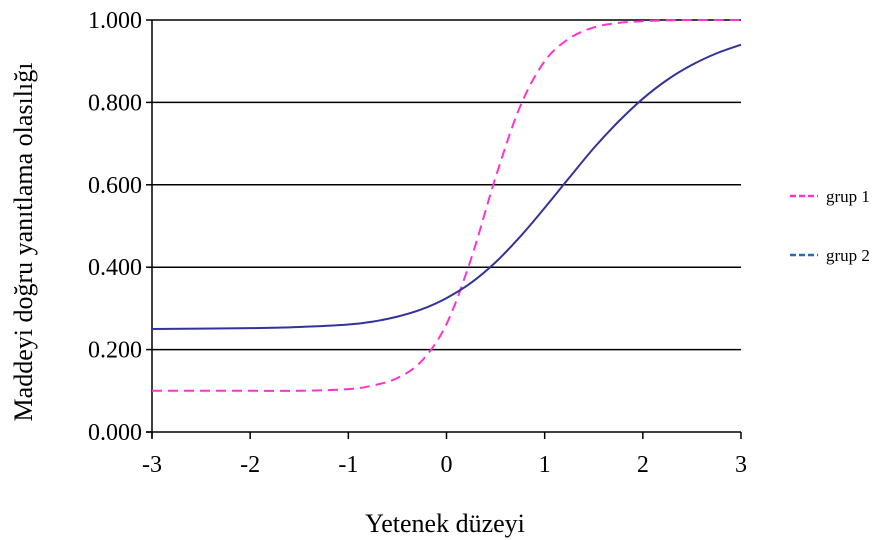  What do you see at coordinates (348, 465) in the screenshot?
I see `x-tick-label: -1` at bounding box center [348, 465].